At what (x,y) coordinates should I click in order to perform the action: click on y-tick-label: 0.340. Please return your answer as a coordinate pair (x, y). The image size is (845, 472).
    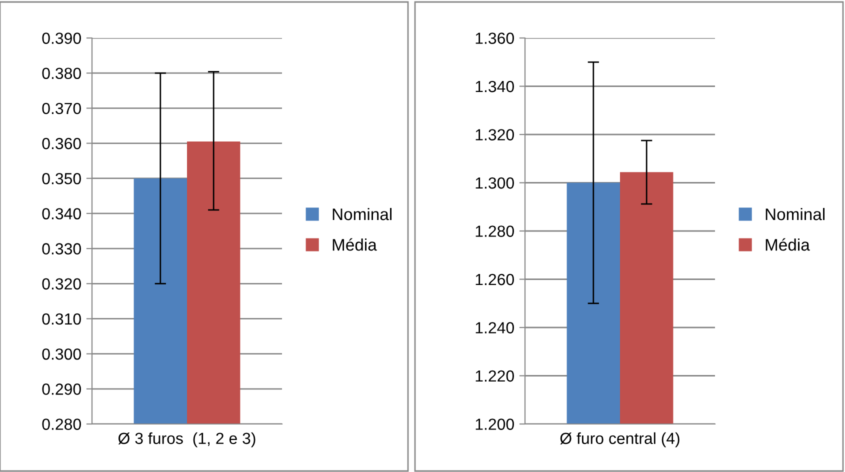
    Looking at the image, I should click on (61, 214).